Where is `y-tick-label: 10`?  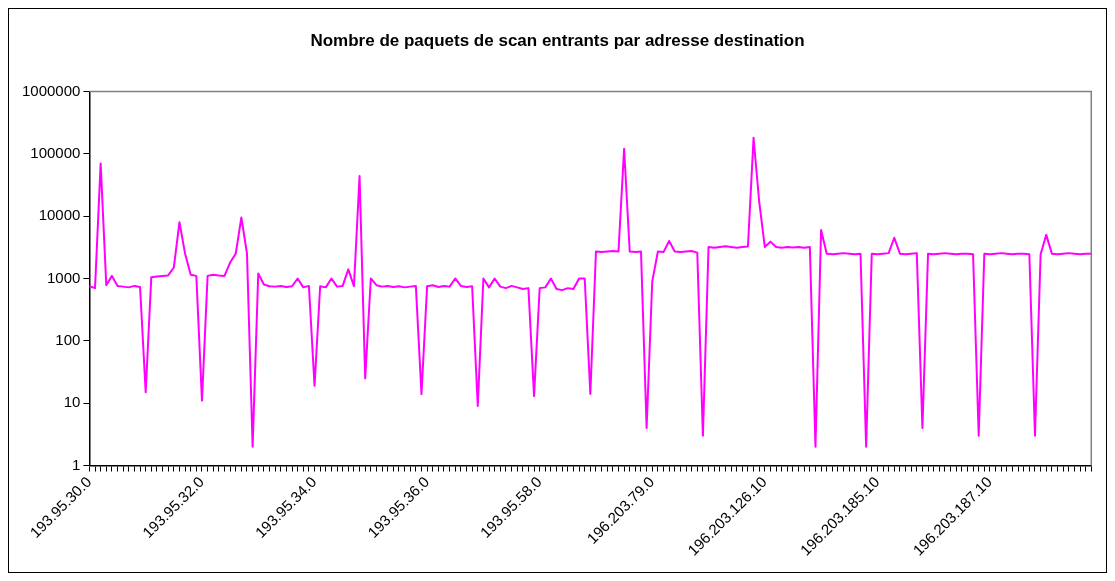
y-tick-label: 10 is located at coordinates (72, 402).